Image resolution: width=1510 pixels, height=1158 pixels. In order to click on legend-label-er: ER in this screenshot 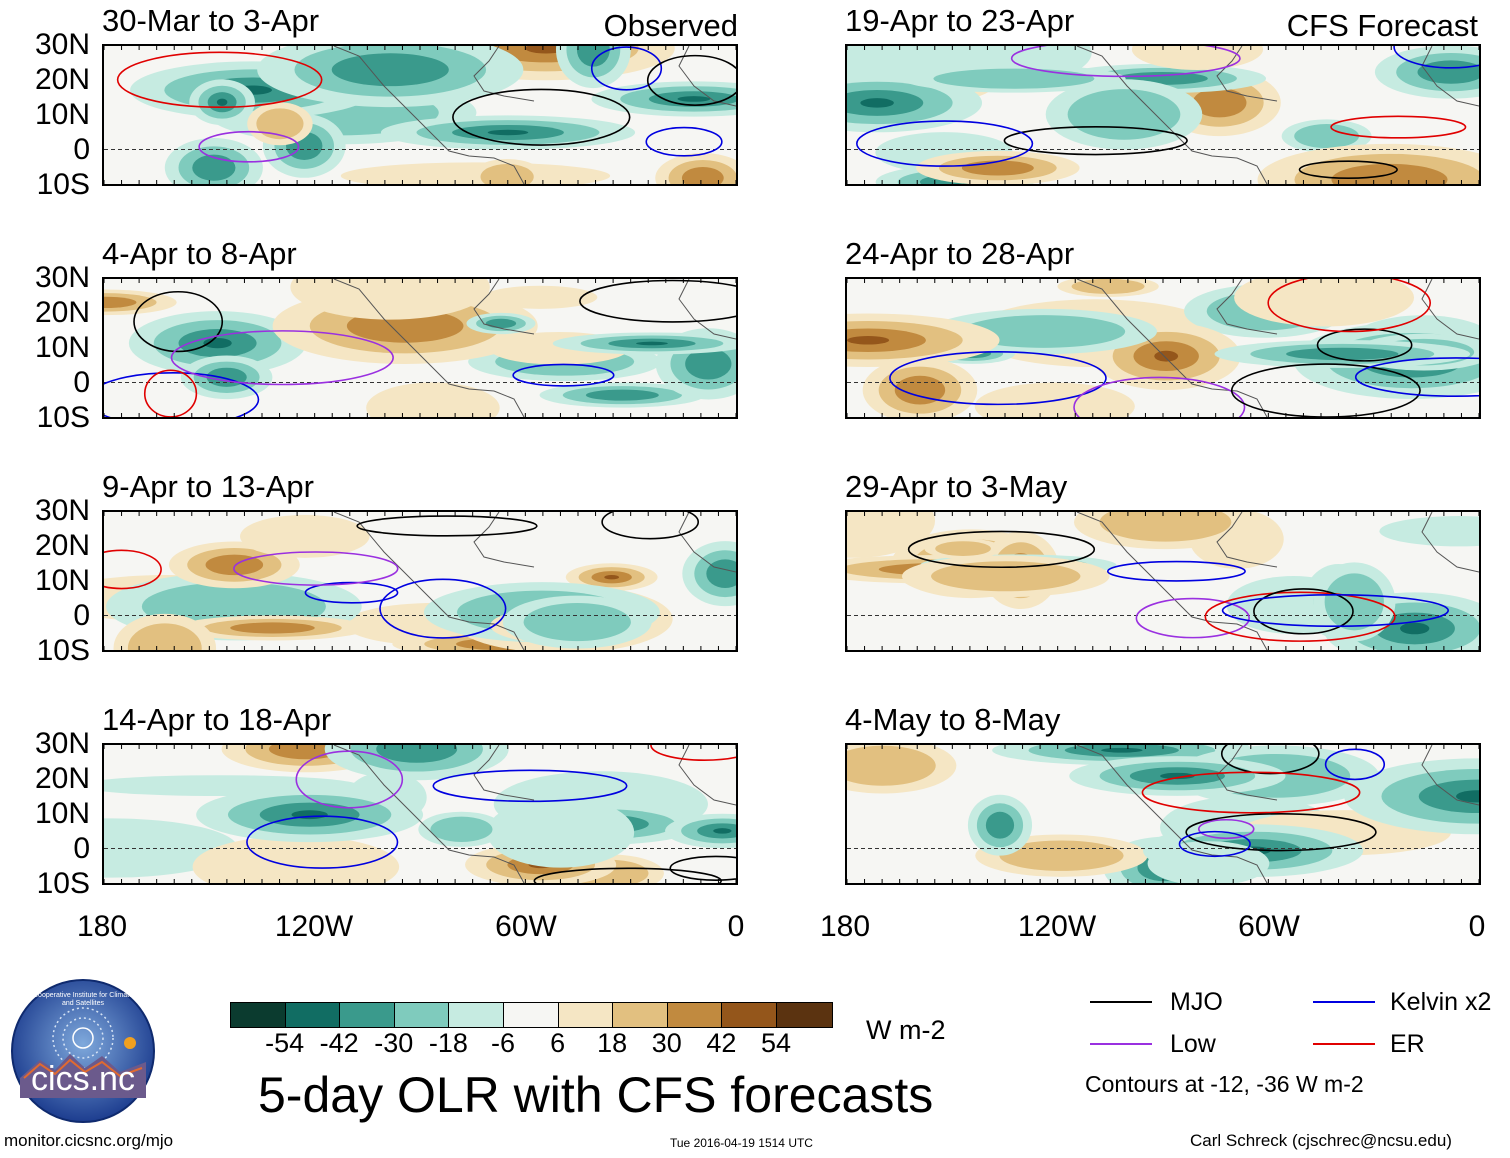, I will do `click(1407, 1044)`.